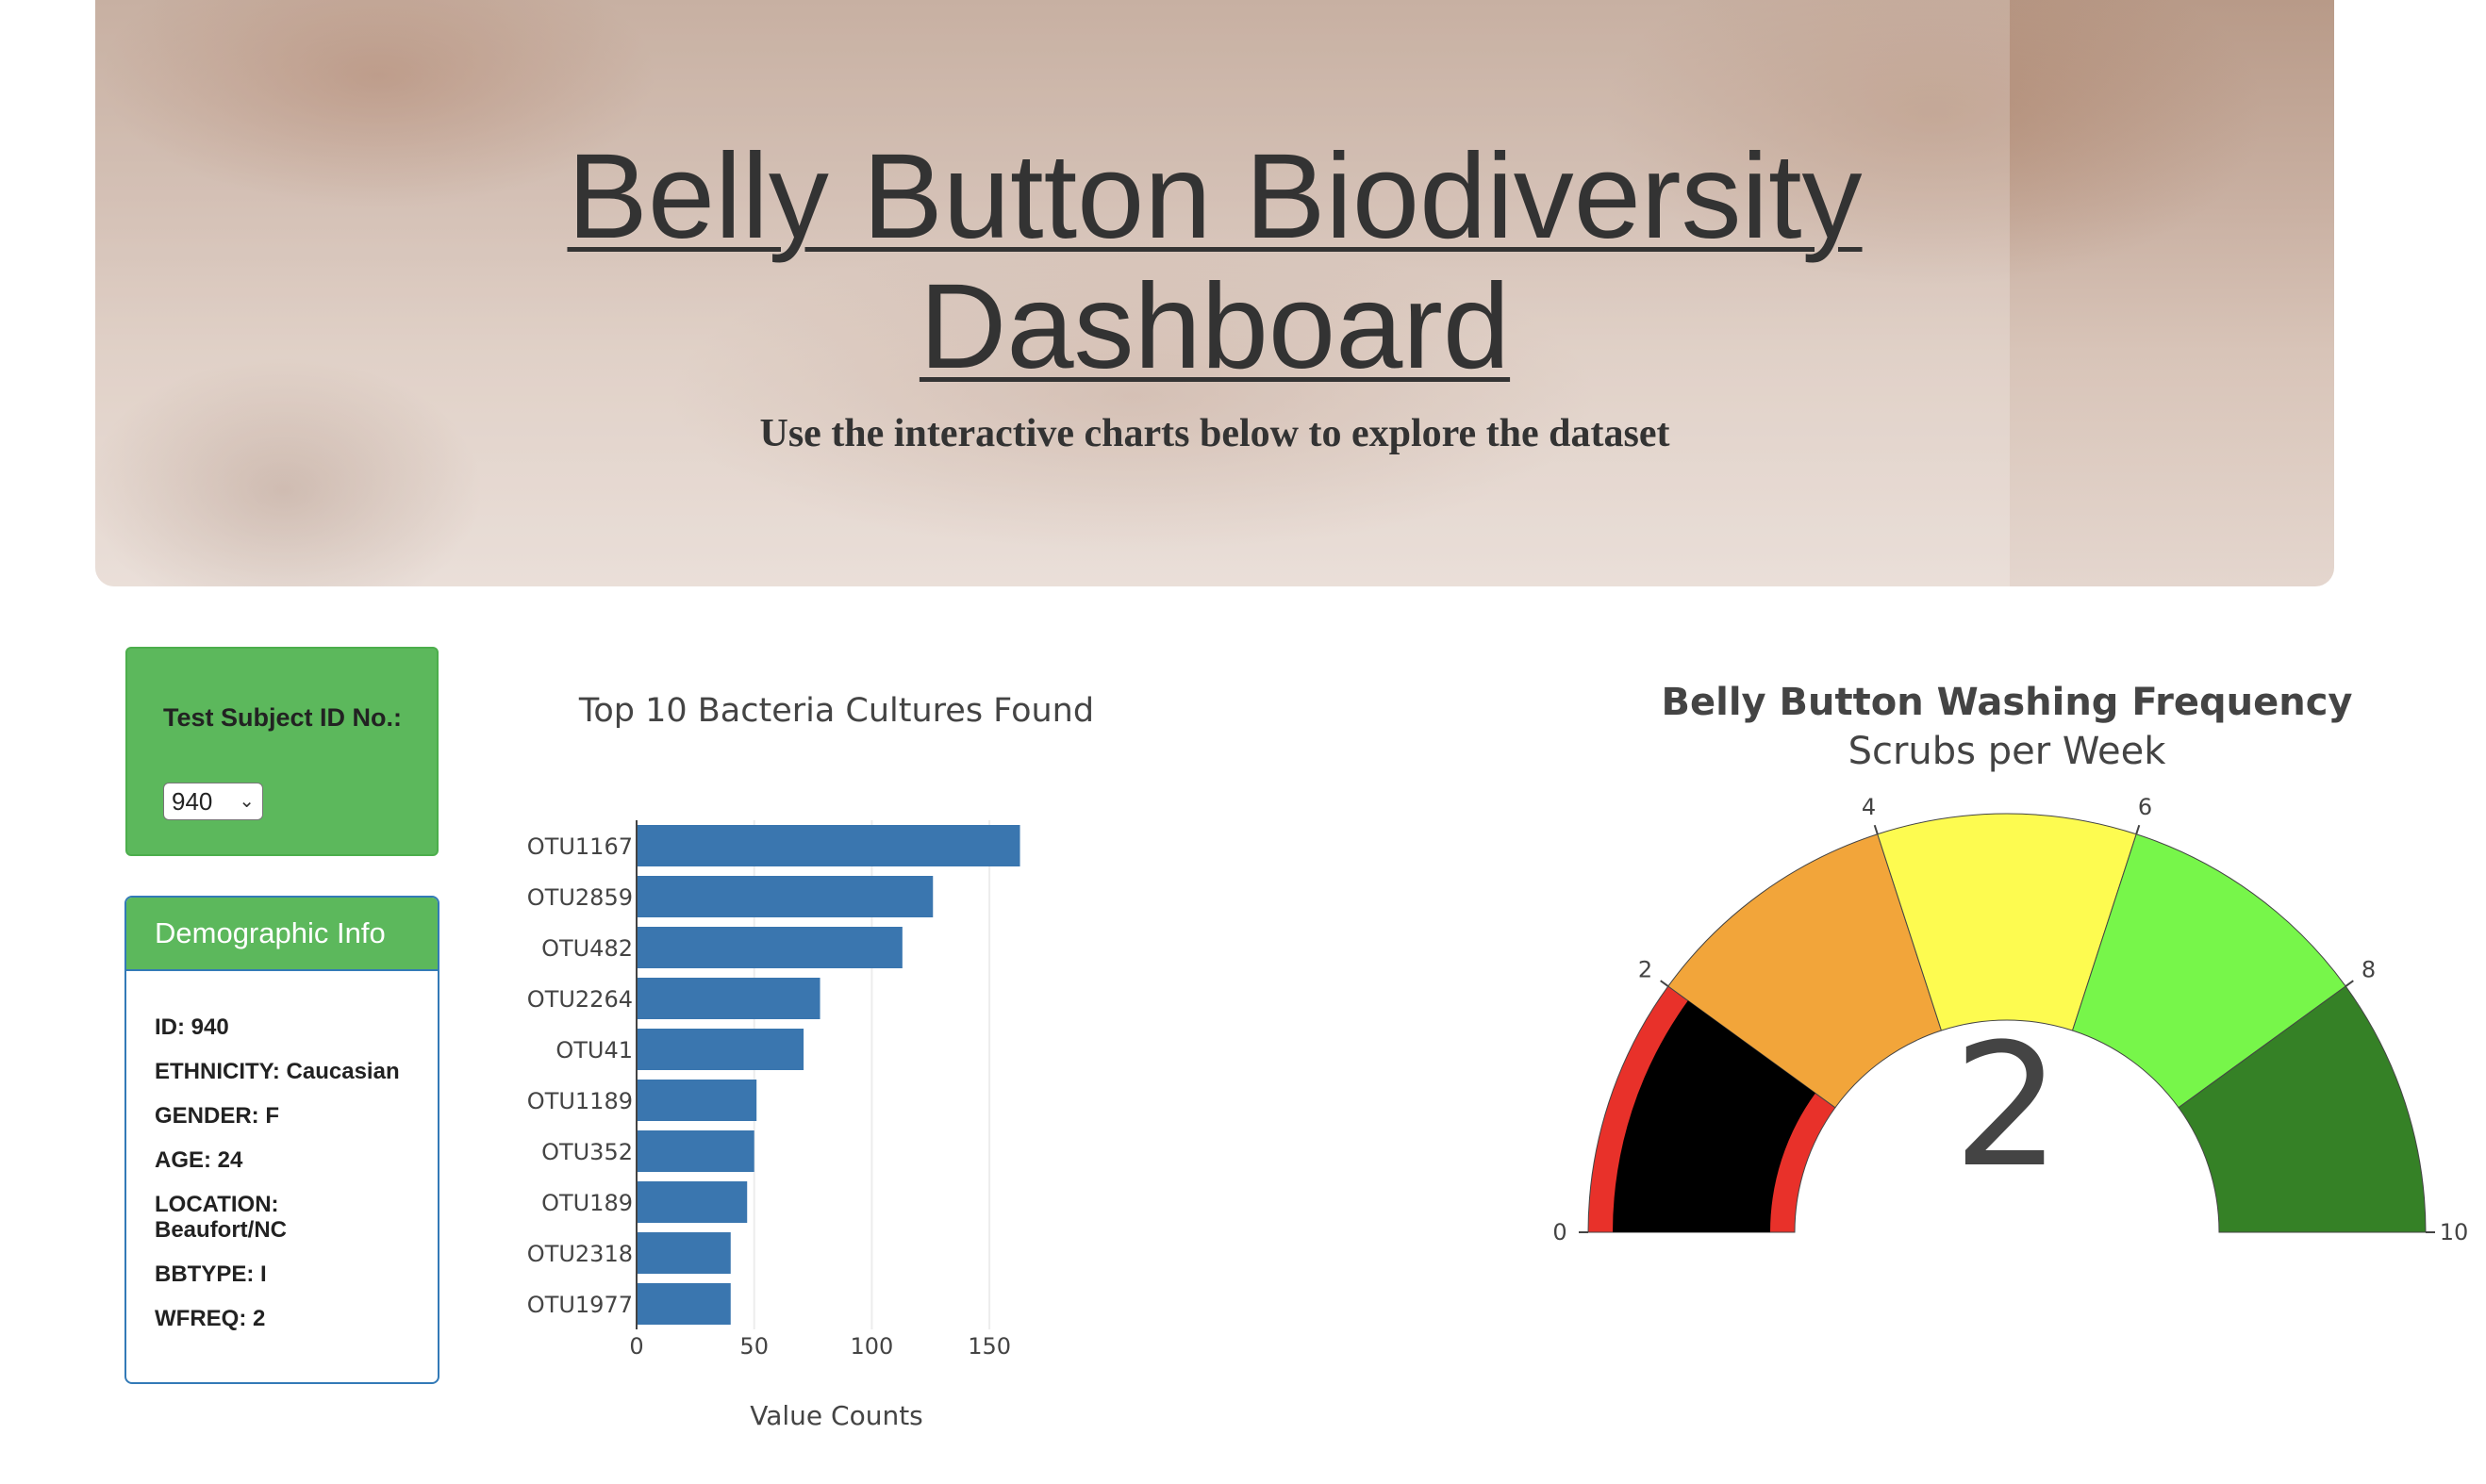  Describe the element at coordinates (2369, 969) in the screenshot. I see `gauge-tick-label: 8` at that location.